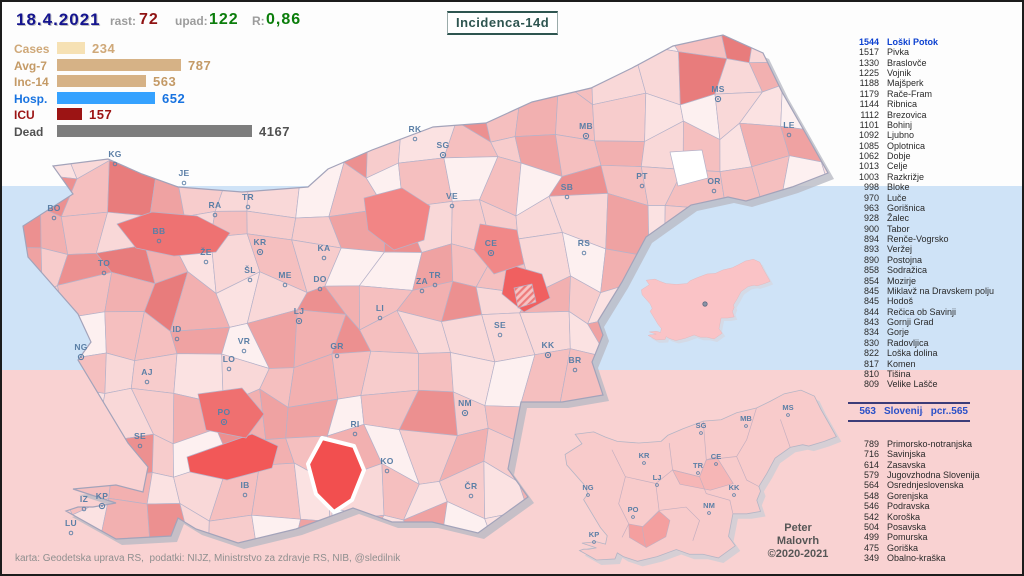 The width and height of the screenshot is (1024, 576). Describe the element at coordinates (934, 301) in the screenshot. I see `municipality-row: 845 Hodoš` at that location.